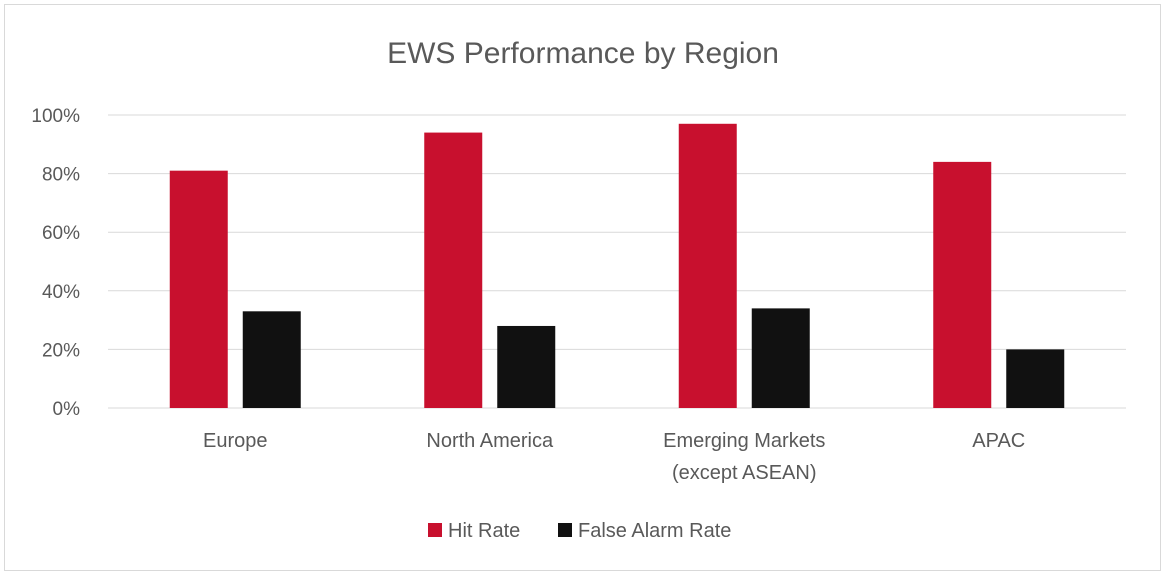  I want to click on x-category-label: (except ASEAN), so click(744, 473).